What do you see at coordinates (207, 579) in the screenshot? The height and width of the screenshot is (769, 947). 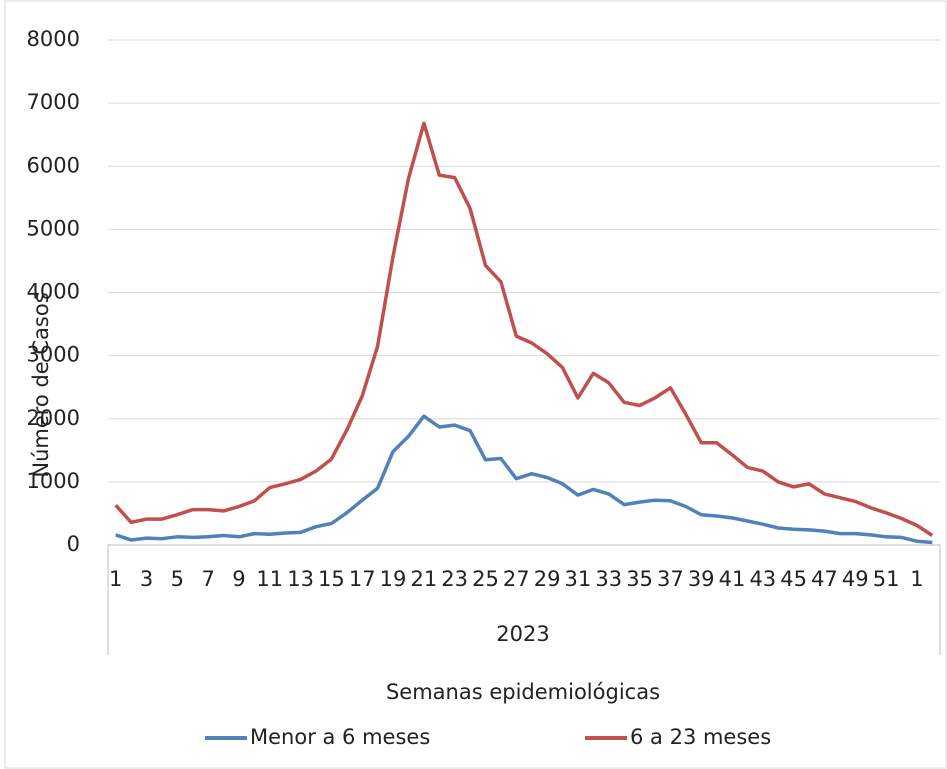 I see `x-tick-label: 7` at bounding box center [207, 579].